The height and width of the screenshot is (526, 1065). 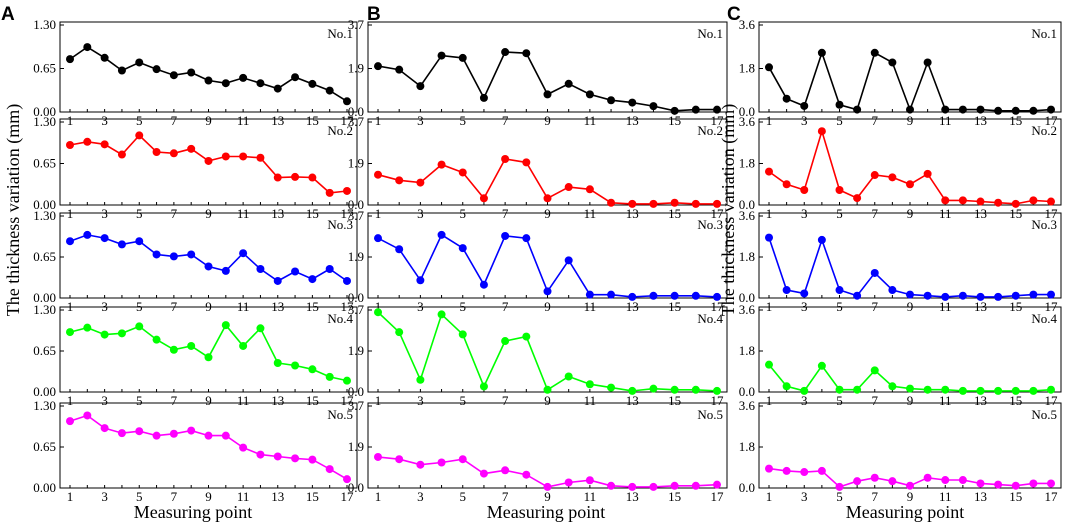 I want to click on y-tick-label: 1.30, so click(x=44, y=215).